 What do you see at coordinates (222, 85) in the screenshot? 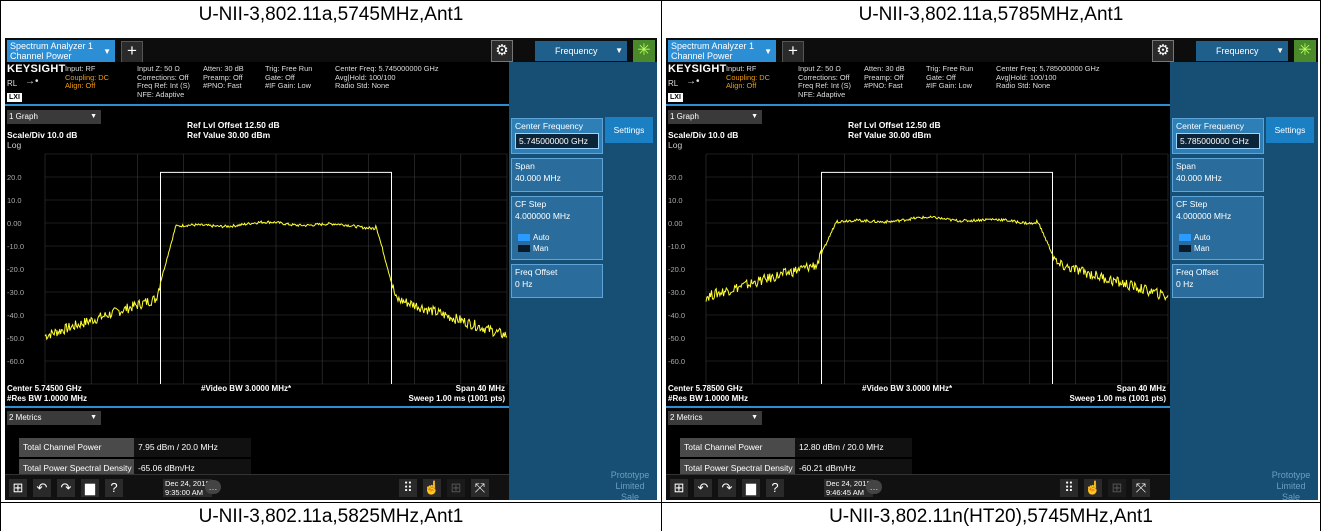
I see `info-line: #PNO: Fast` at bounding box center [222, 85].